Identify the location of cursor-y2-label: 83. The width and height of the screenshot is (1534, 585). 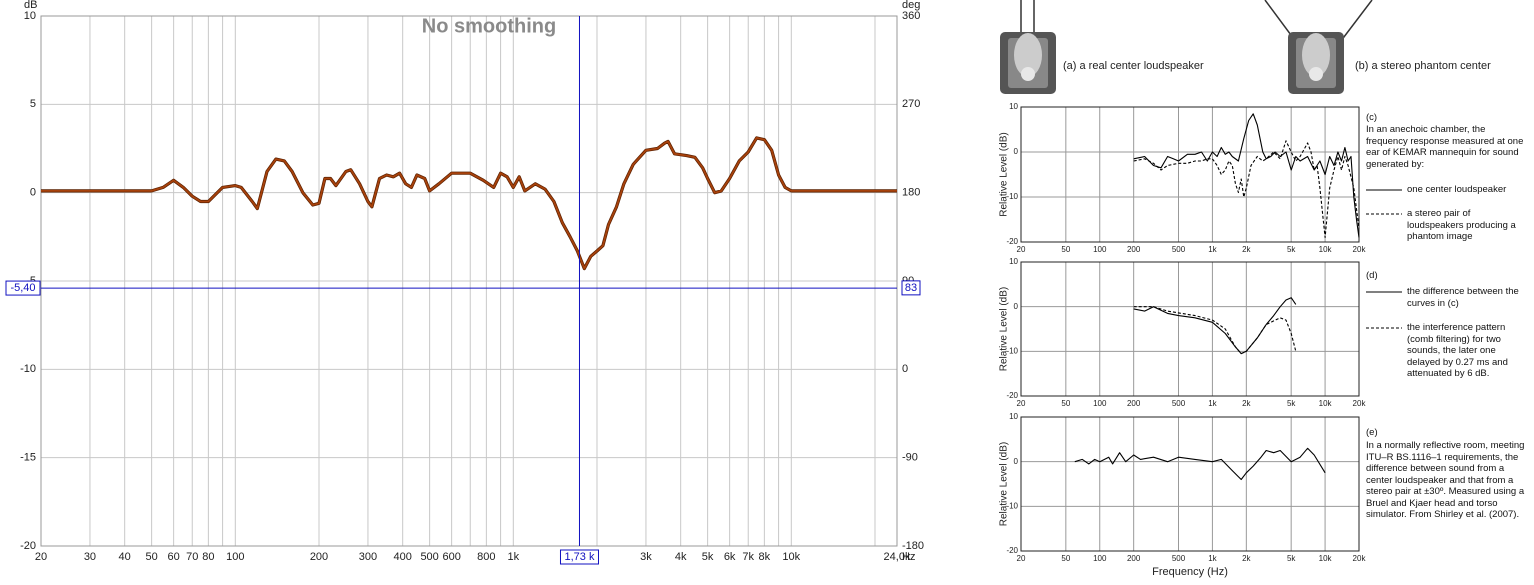
(911, 288).